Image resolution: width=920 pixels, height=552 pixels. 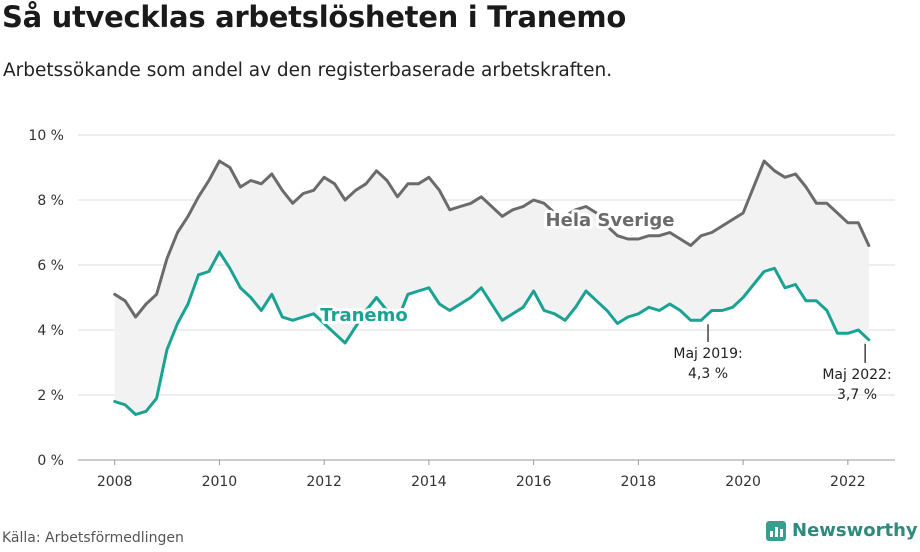 I want to click on brand-logo: Newsworthy, so click(x=842, y=530).